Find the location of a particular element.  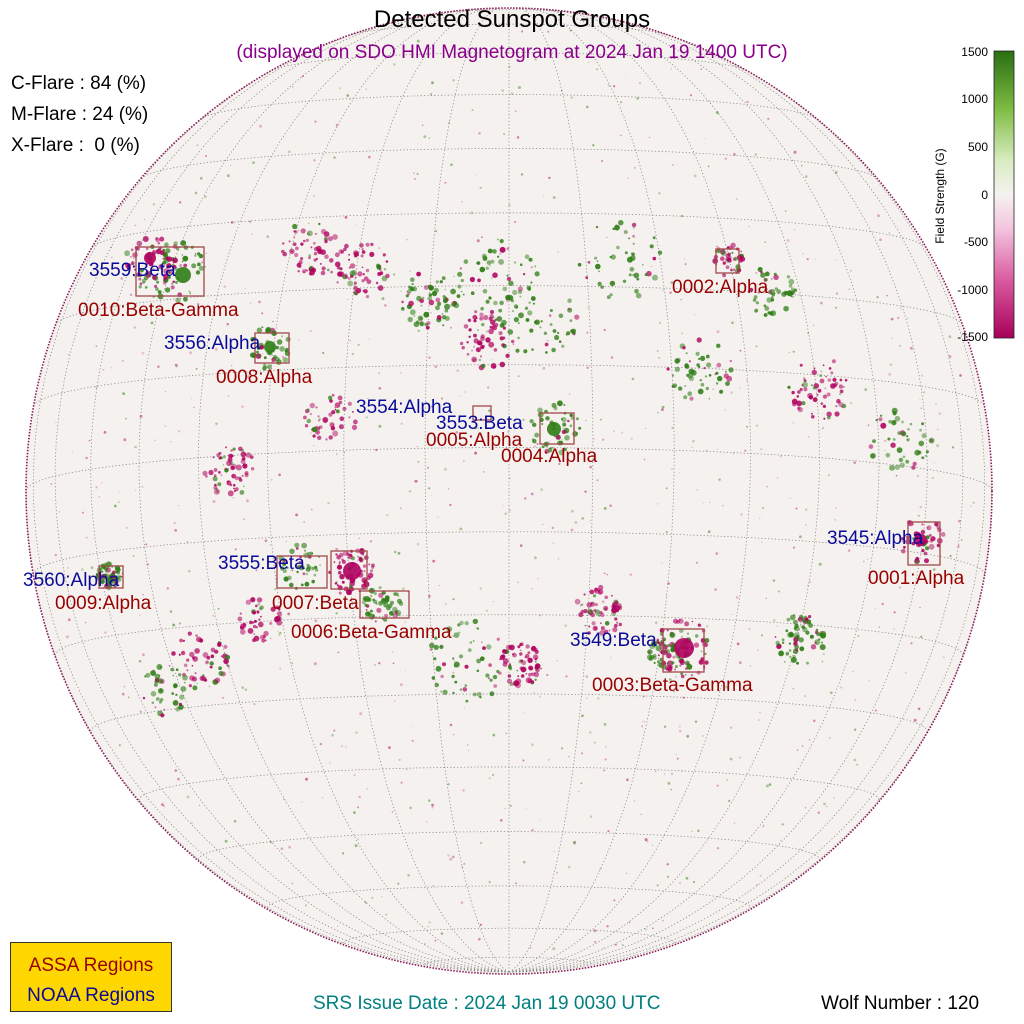

sunspot-core is located at coordinates (352, 571).